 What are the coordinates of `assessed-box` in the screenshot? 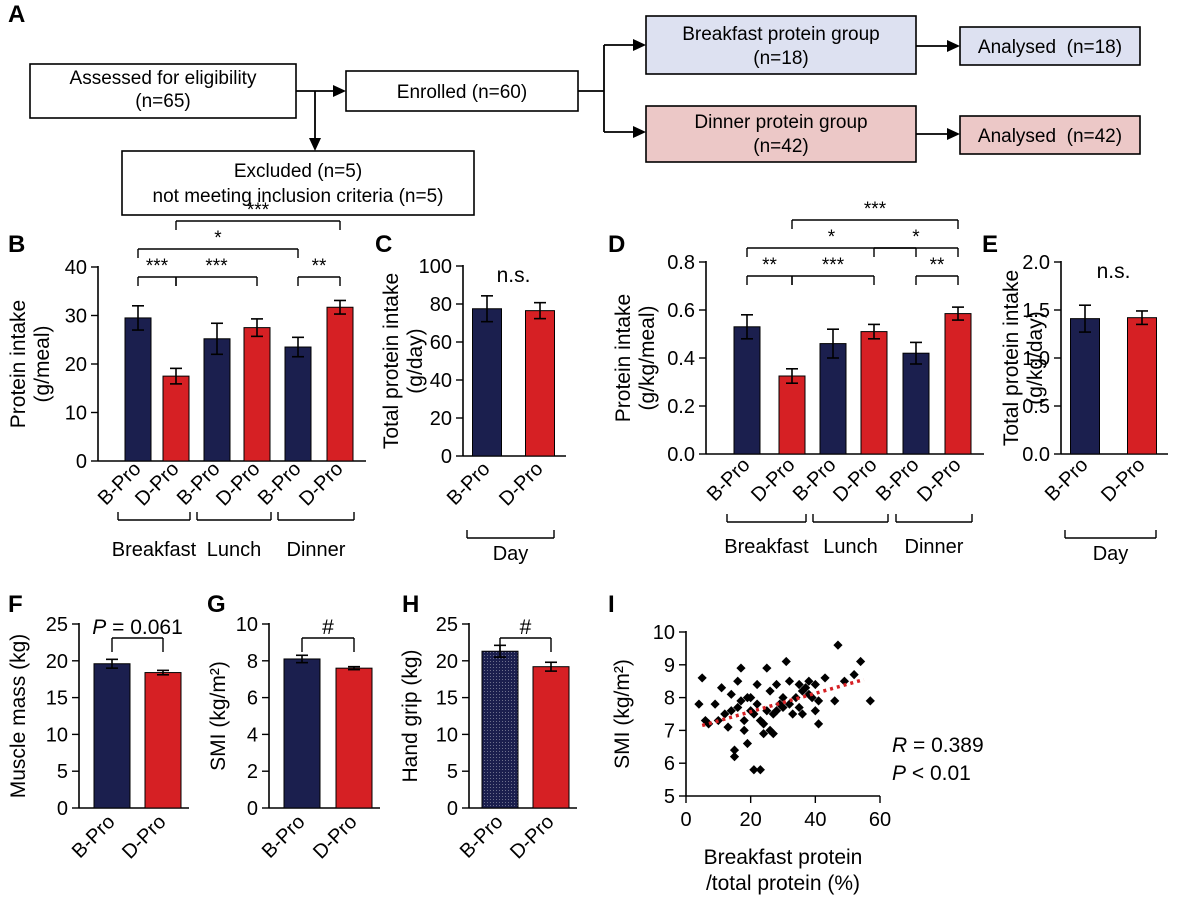 It's located at (163, 91).